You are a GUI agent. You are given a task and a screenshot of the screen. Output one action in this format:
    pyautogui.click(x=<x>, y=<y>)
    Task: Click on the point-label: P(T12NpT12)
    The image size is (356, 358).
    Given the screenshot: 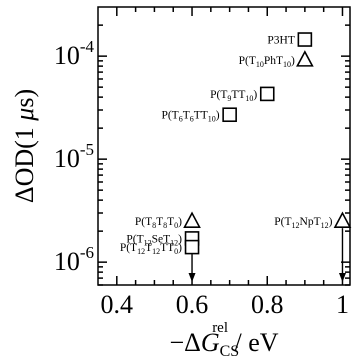 What is the action you would take?
    pyautogui.click(x=303, y=223)
    